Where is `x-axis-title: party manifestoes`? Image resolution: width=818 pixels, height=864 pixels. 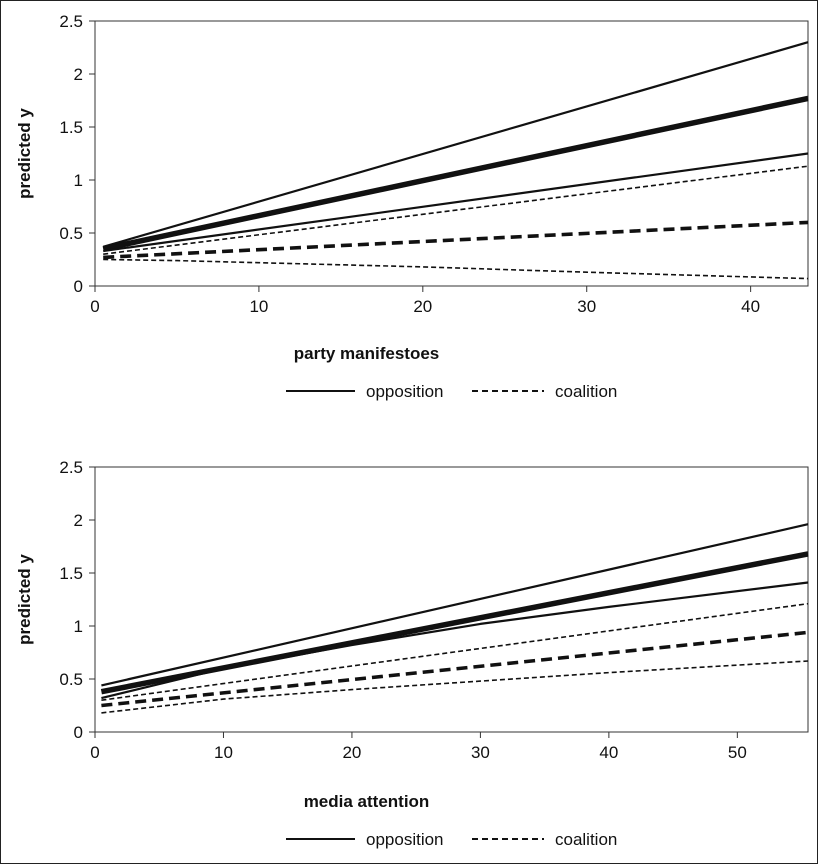 x-axis-title: party manifestoes is located at coordinates (367, 353).